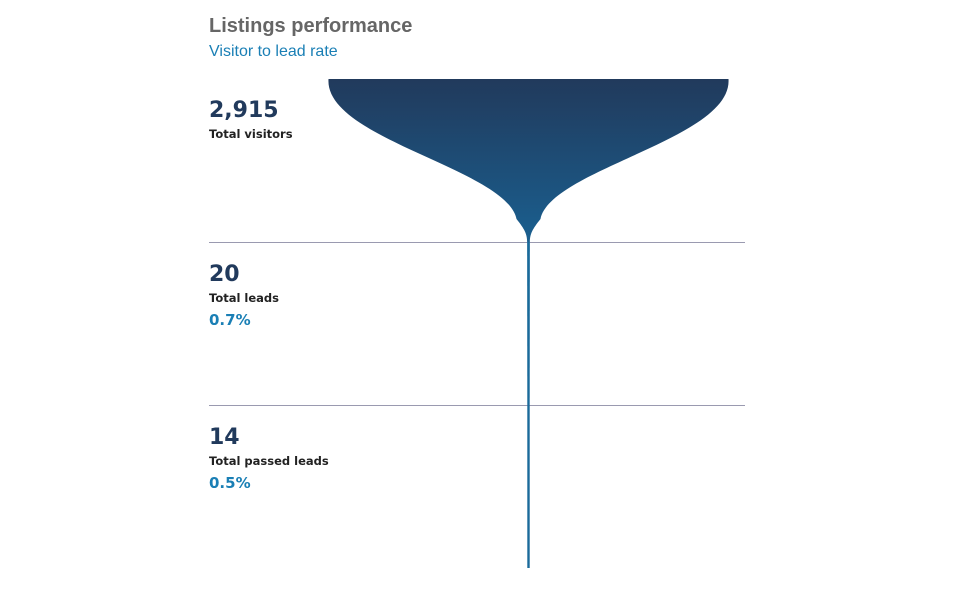  What do you see at coordinates (309, 120) in the screenshot?
I see `funnel-stage-0: 2,915 Total visitors` at bounding box center [309, 120].